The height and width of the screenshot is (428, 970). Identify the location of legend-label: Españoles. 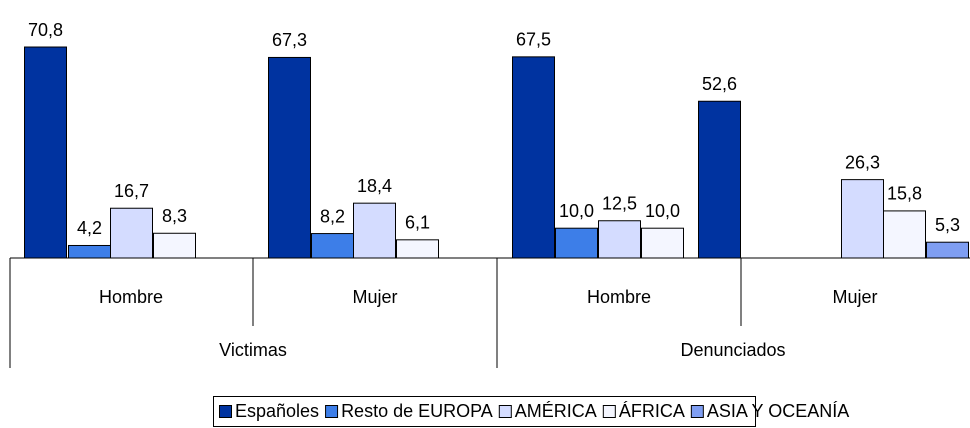
(277, 411).